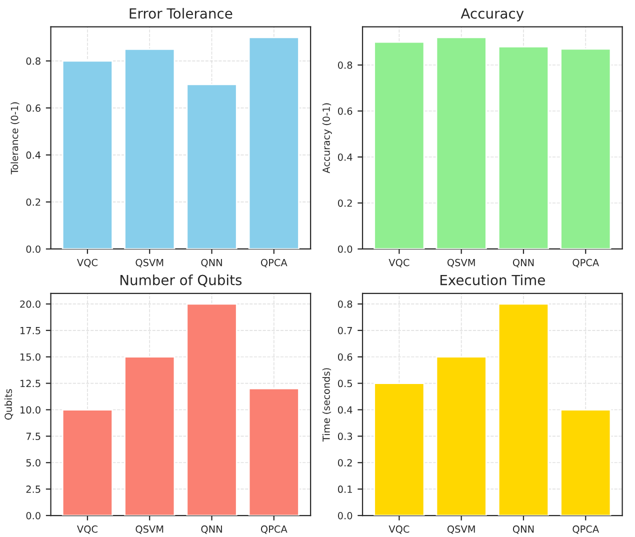 This screenshot has width=635, height=537. What do you see at coordinates (345, 436) in the screenshot?
I see `y-tick-label: 0.3` at bounding box center [345, 436].